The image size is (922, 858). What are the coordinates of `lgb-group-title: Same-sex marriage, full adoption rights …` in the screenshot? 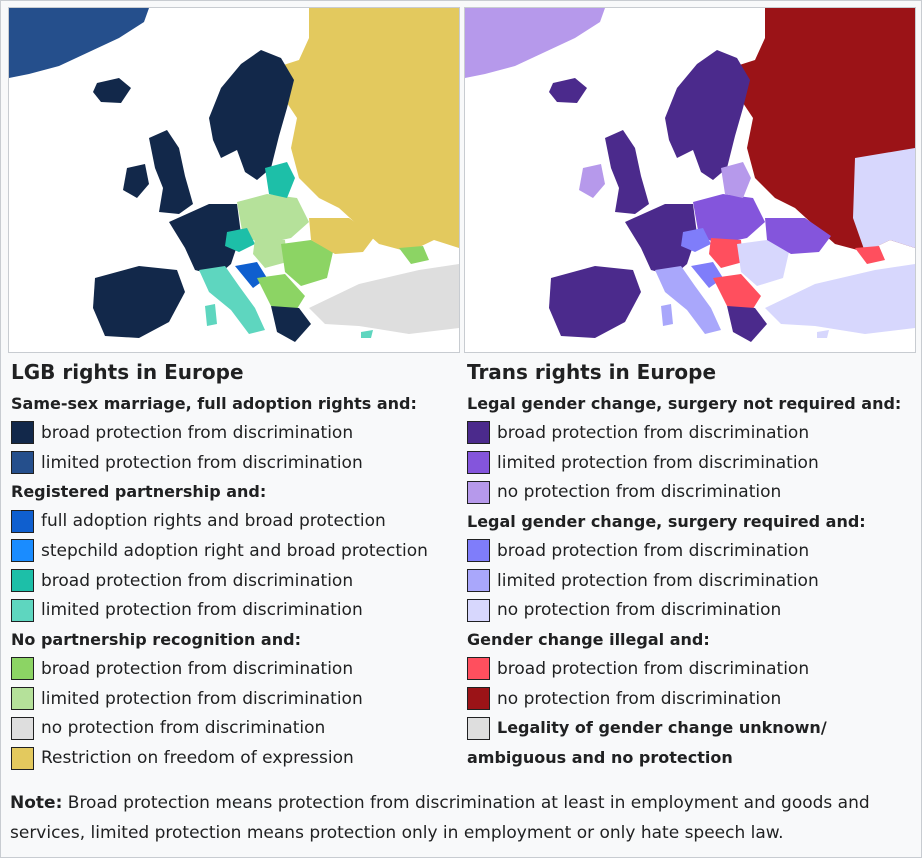 It's located at (214, 403).